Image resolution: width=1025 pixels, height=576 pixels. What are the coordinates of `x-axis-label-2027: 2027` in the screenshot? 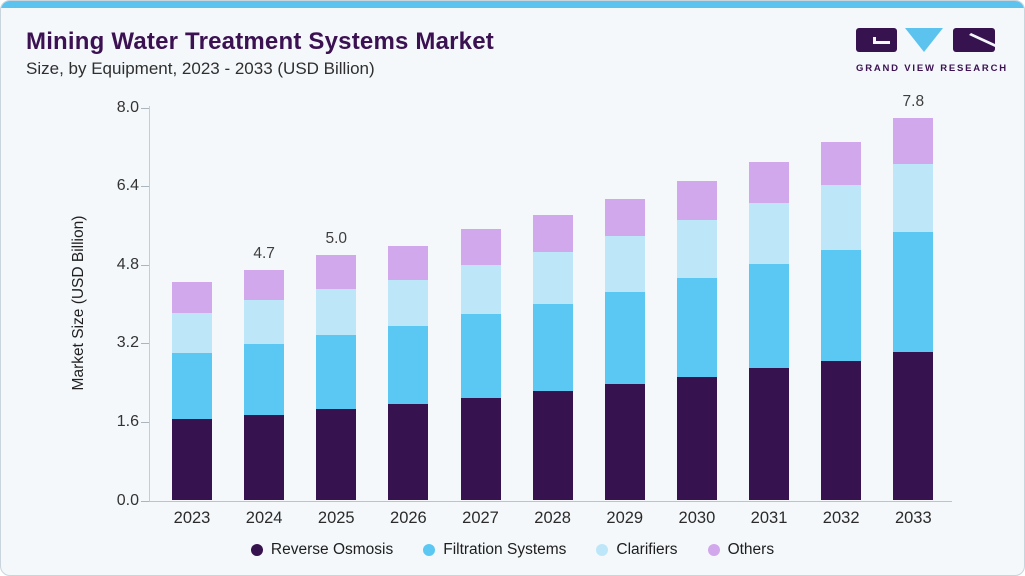 It's located at (480, 517).